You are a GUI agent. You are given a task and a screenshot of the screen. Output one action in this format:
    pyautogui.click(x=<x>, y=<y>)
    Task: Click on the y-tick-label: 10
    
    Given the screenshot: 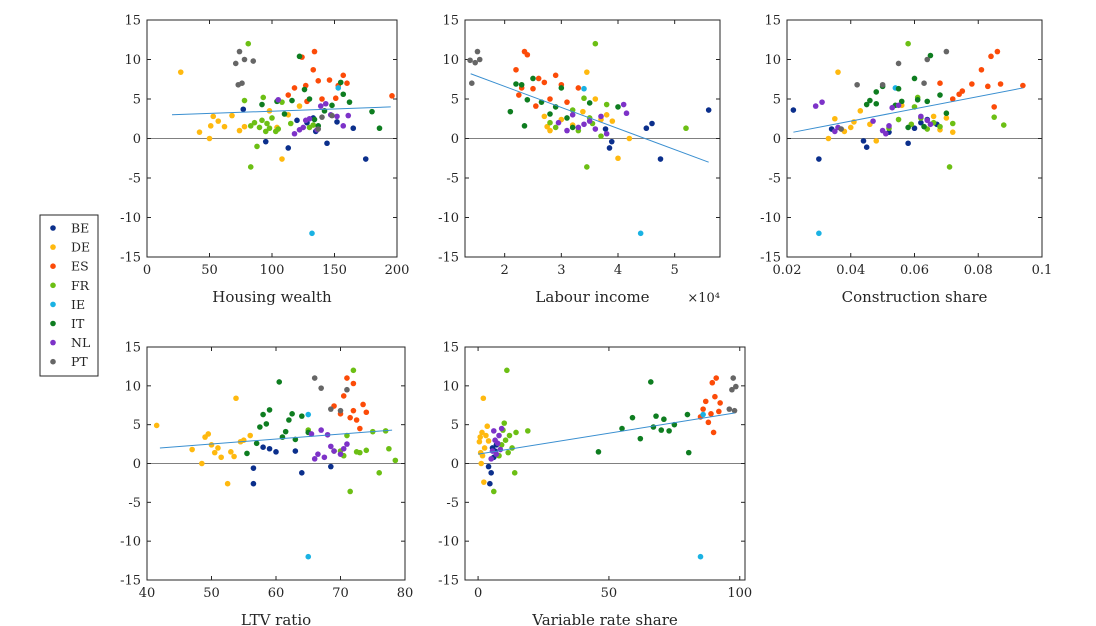 What is the action you would take?
    pyautogui.click(x=450, y=60)
    